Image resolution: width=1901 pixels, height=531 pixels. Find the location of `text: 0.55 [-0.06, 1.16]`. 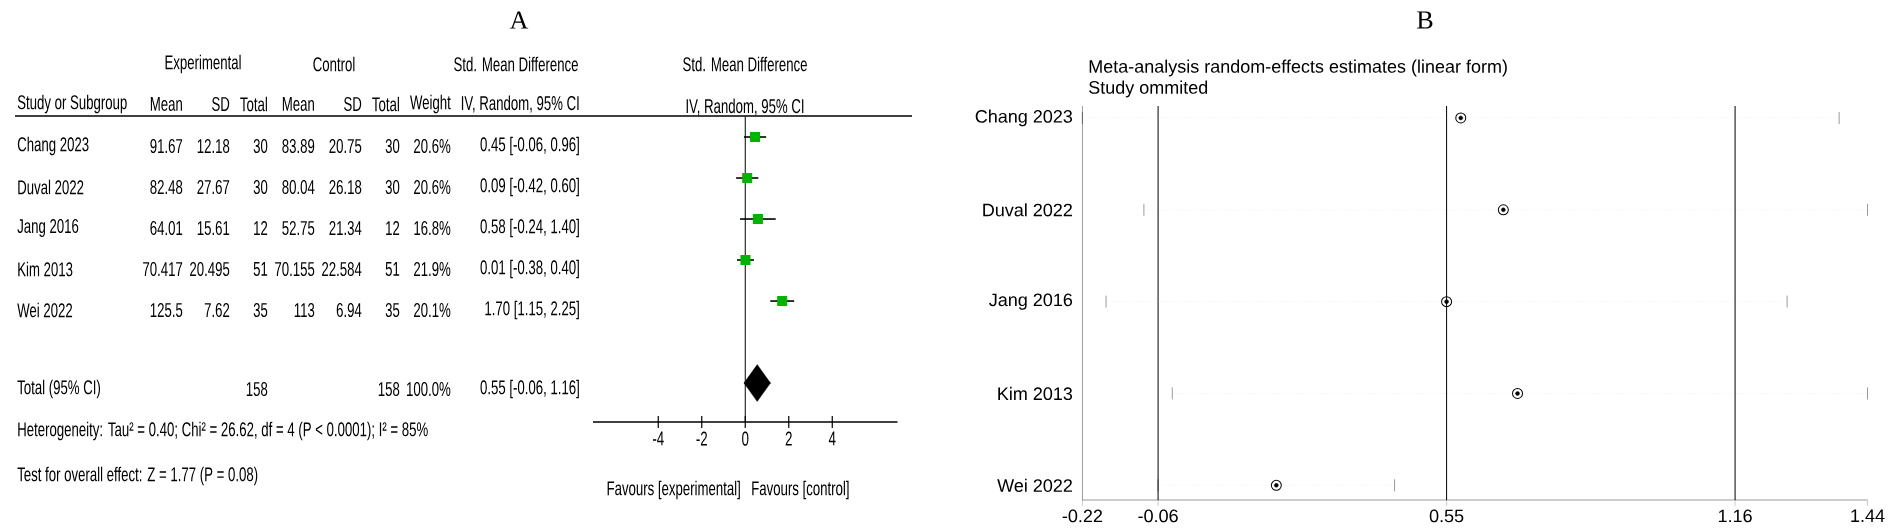

text: 0.55 [-0.06, 1.16] is located at coordinates (529, 389).